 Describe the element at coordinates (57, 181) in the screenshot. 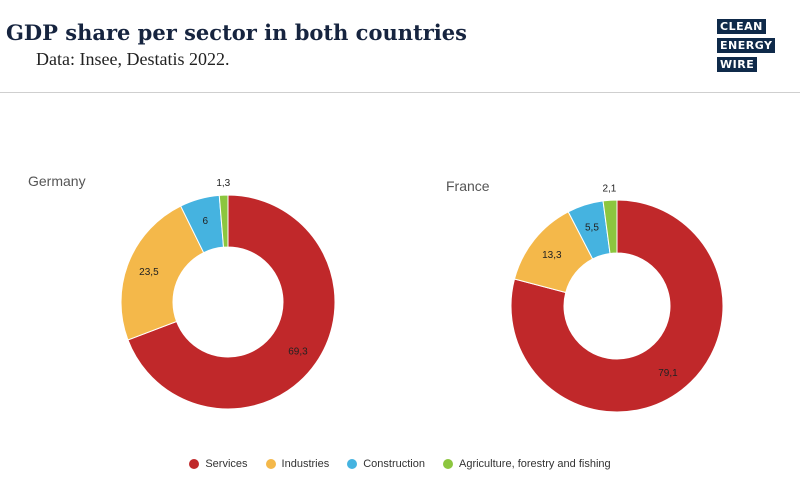

I see `germany-chart-title: Germany` at that location.